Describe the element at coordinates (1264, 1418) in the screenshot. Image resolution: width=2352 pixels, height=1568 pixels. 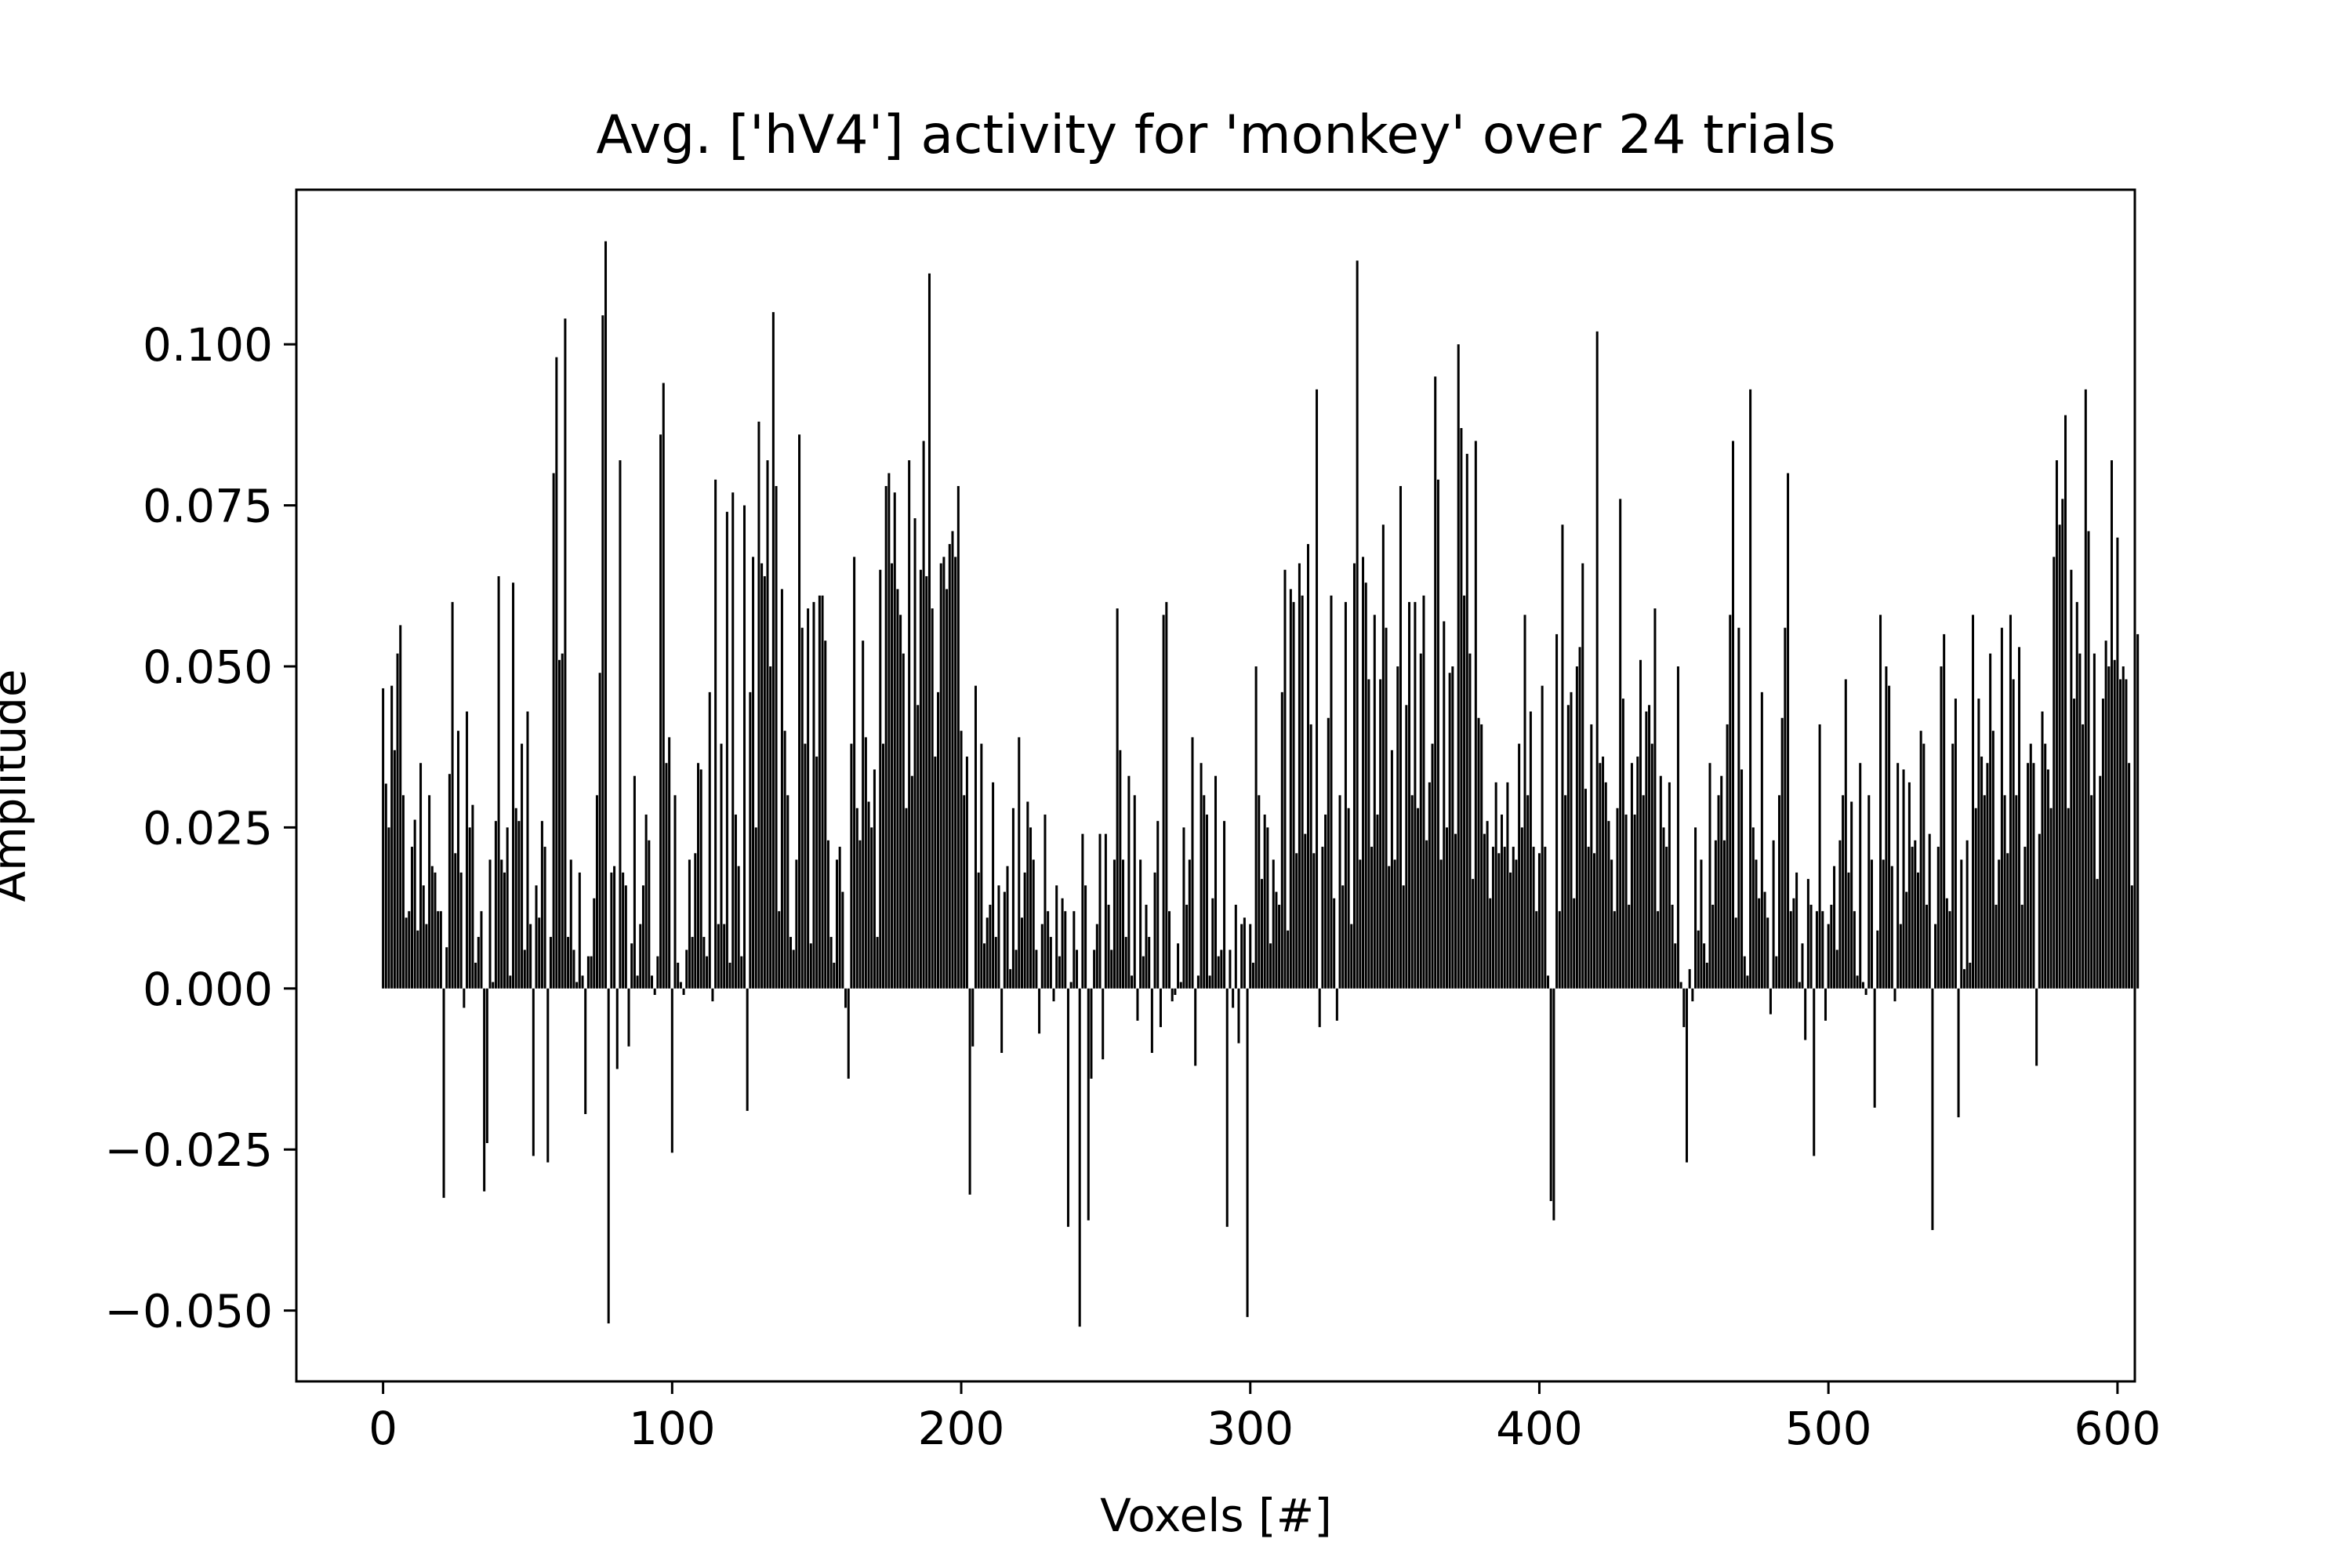
I see `x-axis-ticks: 0 100 200 300 400 500 600` at that location.